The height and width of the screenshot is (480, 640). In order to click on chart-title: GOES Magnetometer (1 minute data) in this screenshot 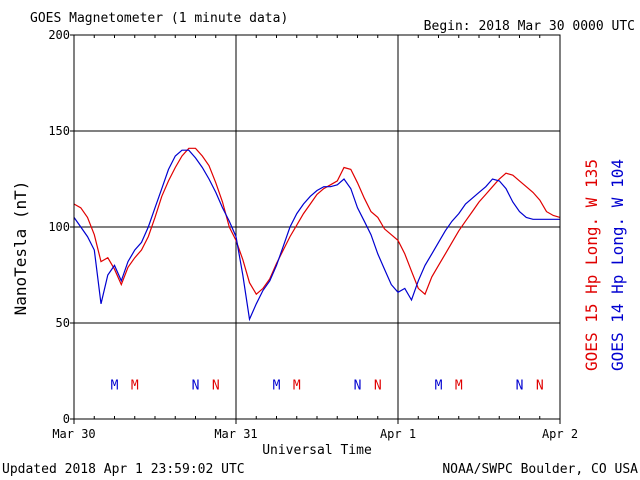, I will do `click(159, 18)`.